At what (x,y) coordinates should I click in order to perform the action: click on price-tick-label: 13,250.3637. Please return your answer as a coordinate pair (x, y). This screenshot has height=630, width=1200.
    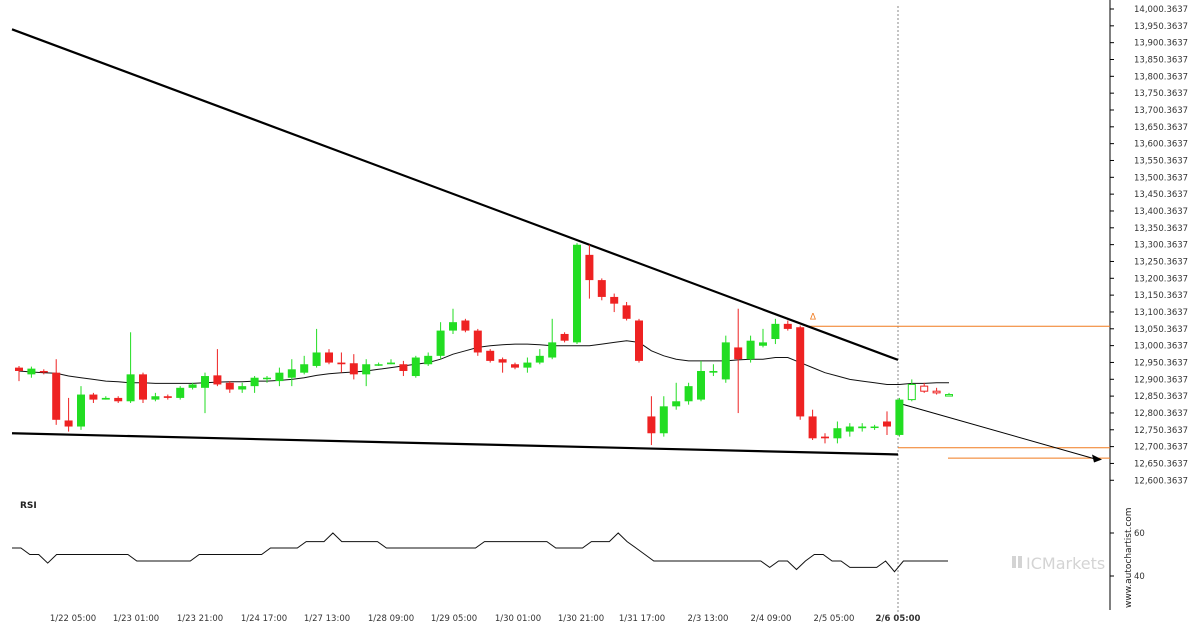
    Looking at the image, I should click on (1161, 262).